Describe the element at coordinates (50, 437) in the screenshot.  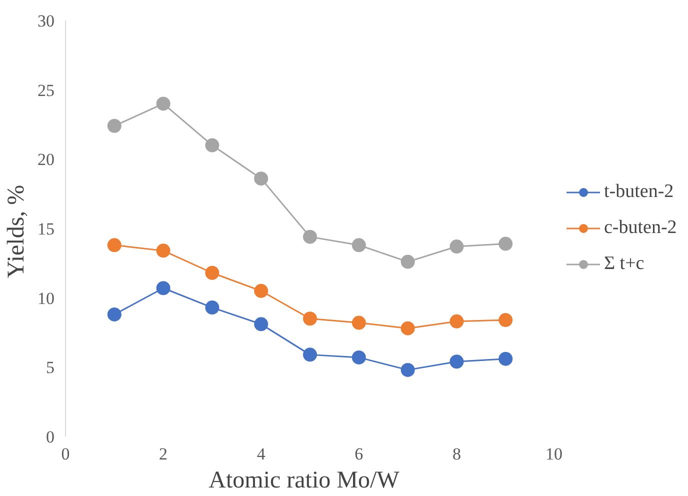
I see `y-tick-label: 0` at that location.